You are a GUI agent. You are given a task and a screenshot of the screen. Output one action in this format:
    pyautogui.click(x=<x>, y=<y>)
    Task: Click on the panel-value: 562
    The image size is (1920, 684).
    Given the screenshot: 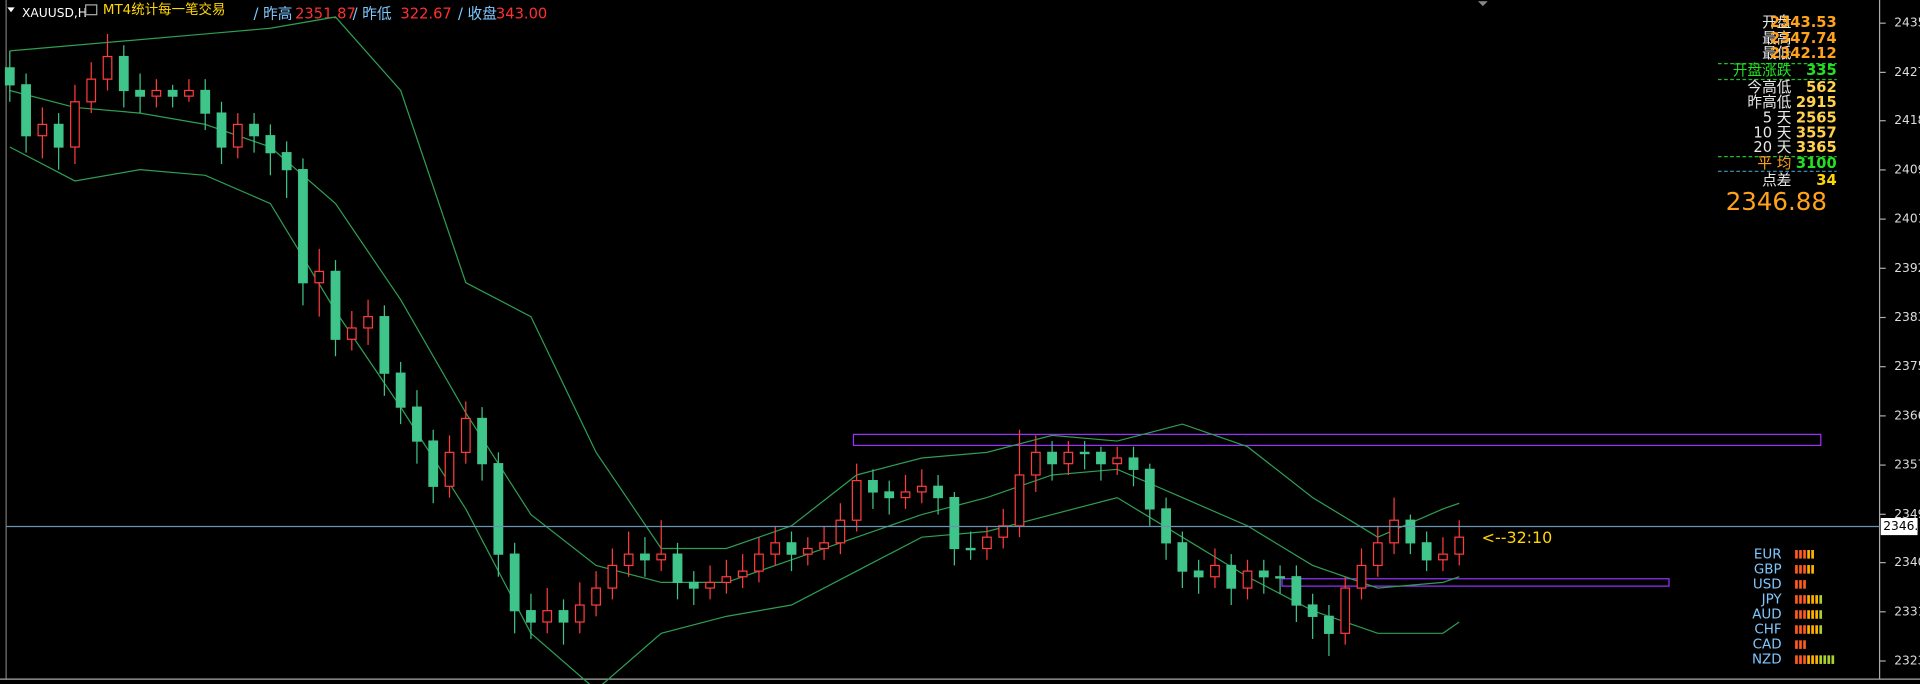 What is the action you would take?
    pyautogui.click(x=1821, y=87)
    